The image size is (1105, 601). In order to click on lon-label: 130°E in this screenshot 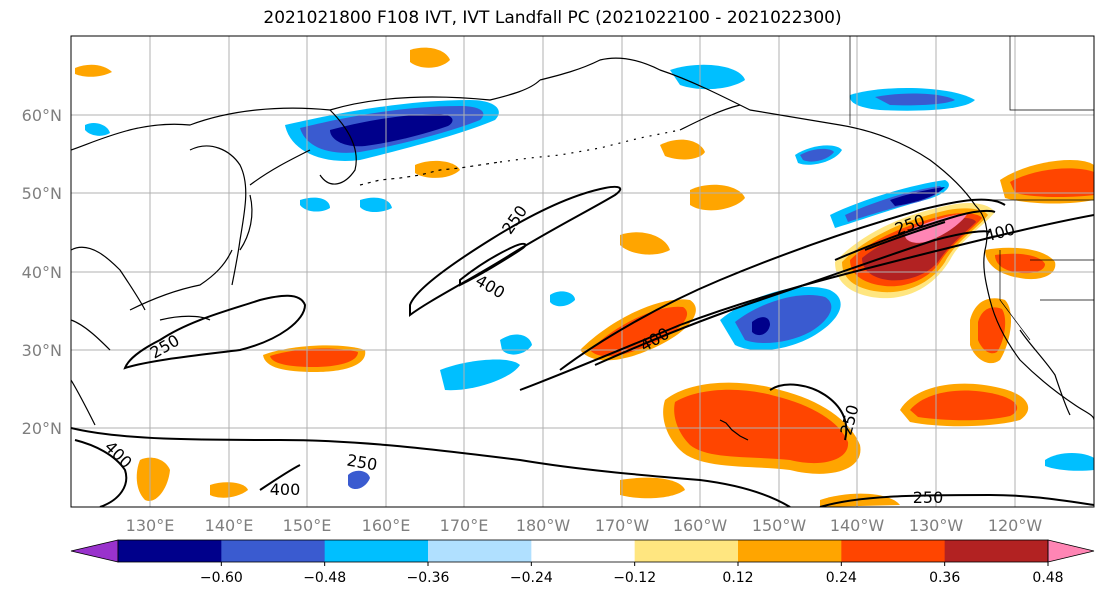, I will do `click(150, 525)`.